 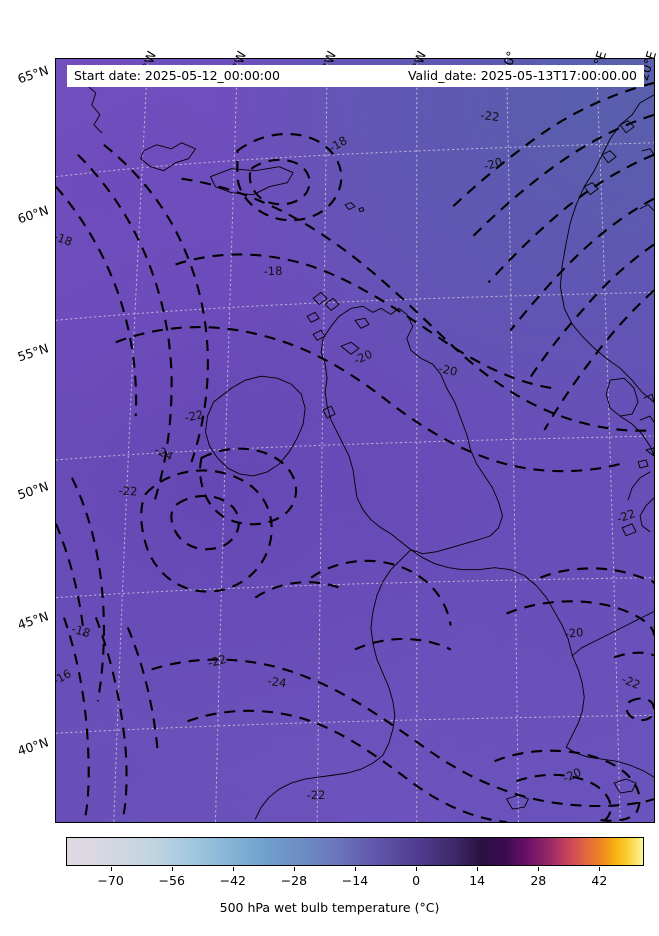 What do you see at coordinates (33, 620) in the screenshot?
I see `latitude-tick-label: 45°N` at bounding box center [33, 620].